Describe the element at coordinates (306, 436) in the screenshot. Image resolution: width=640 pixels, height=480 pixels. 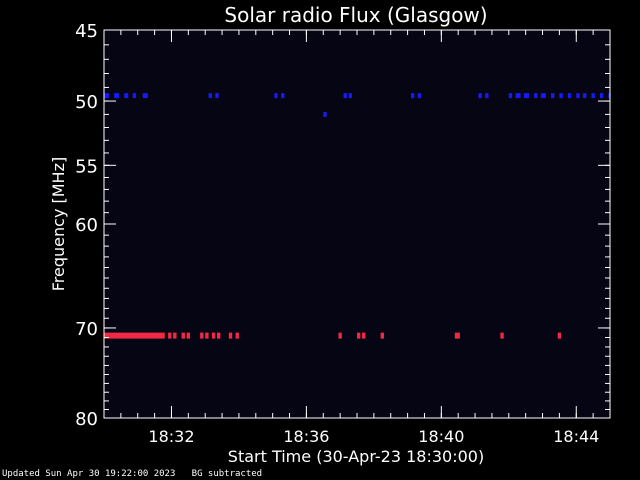
I see `x-tick-label-1: 18:36` at that location.